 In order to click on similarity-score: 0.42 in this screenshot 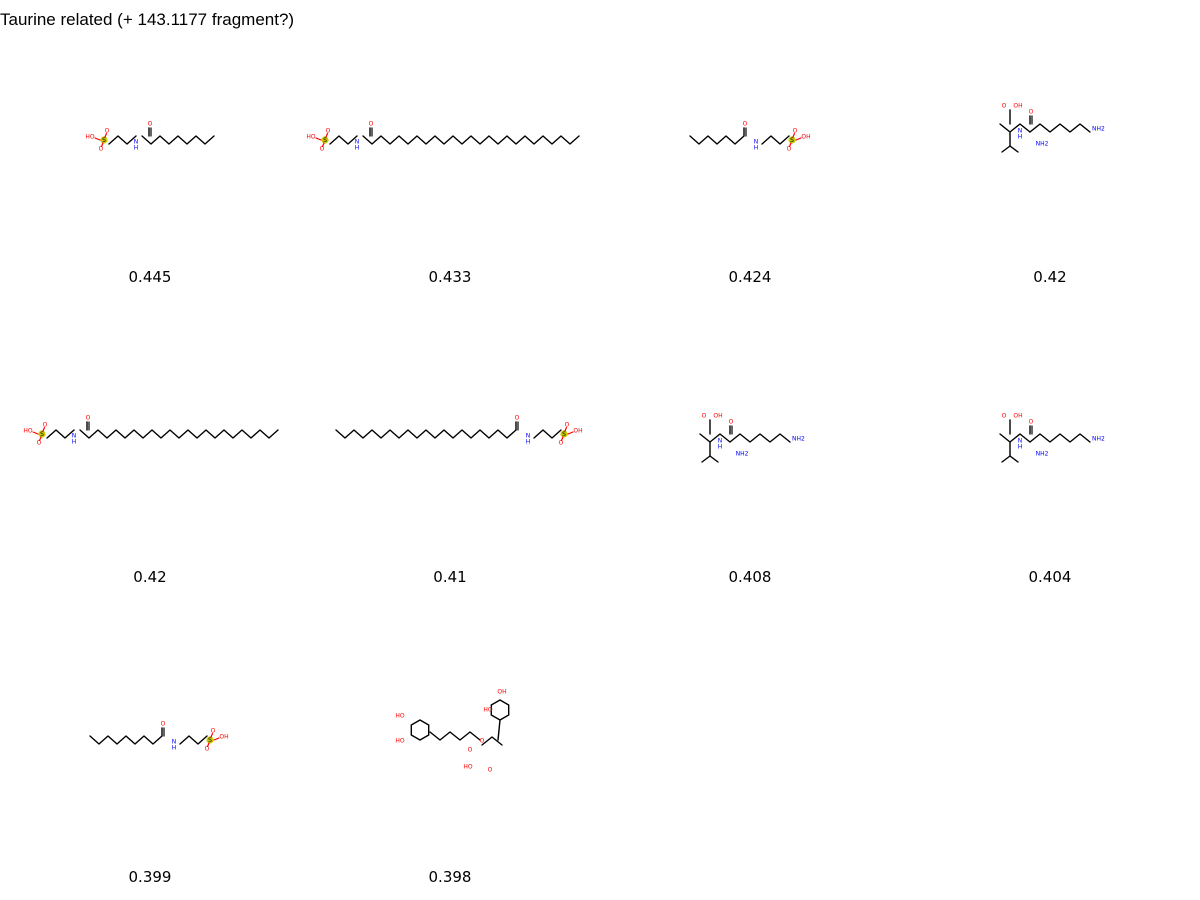, I will do `click(1050, 277)`.